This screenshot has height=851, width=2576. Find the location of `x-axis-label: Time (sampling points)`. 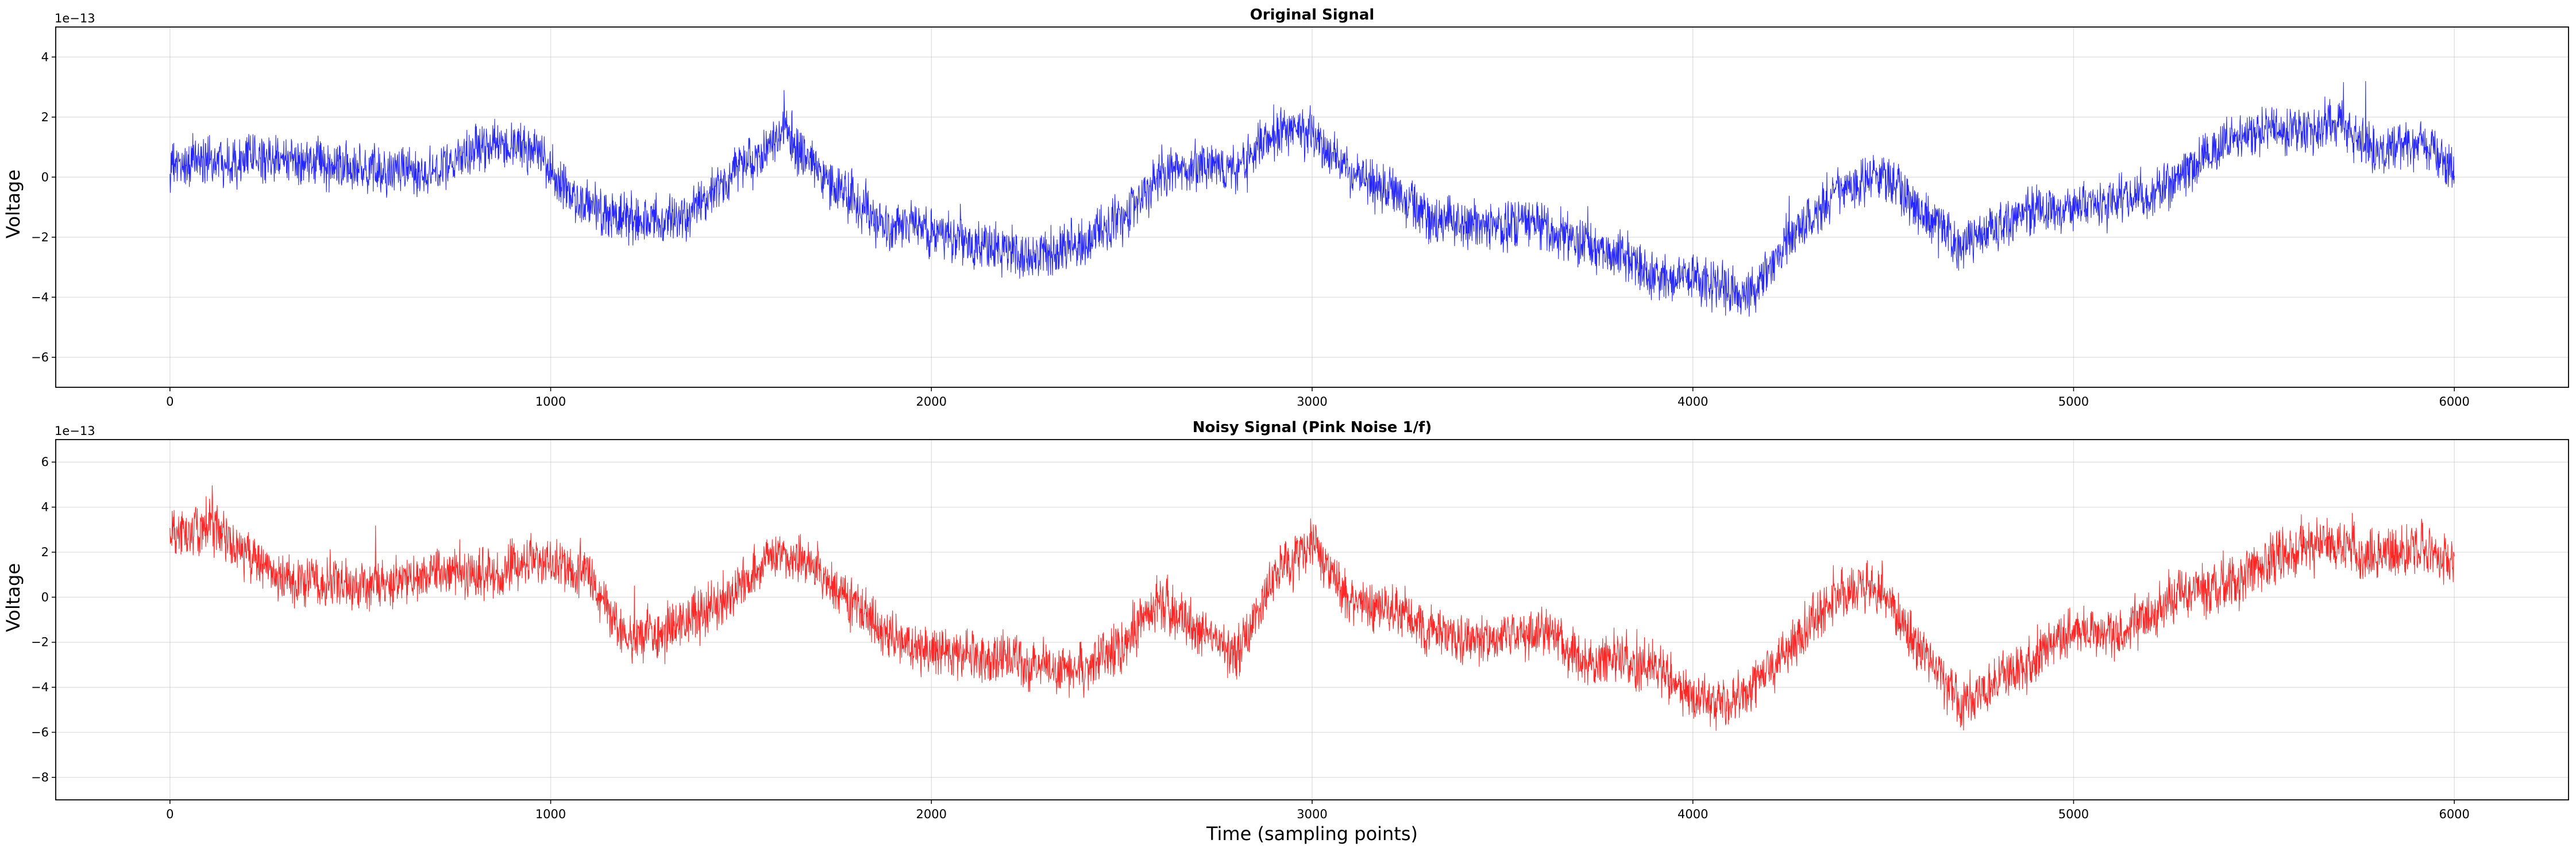

x-axis-label: Time (sampling points) is located at coordinates (1312, 834).